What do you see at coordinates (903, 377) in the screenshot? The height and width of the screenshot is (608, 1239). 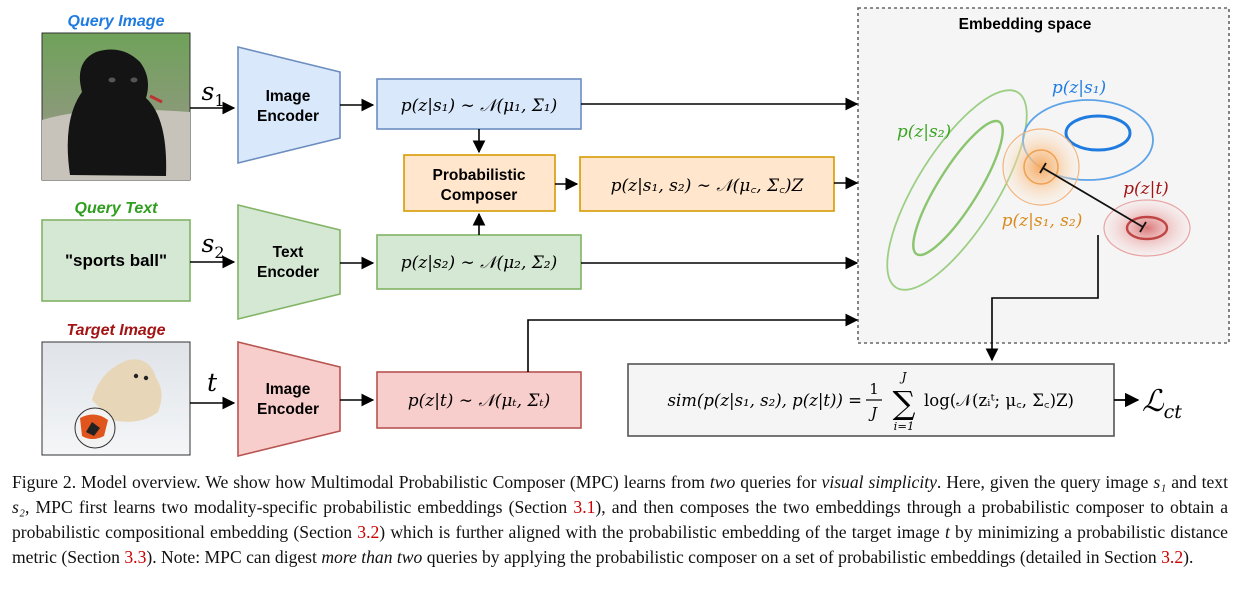 I see `sum-top: J` at bounding box center [903, 377].